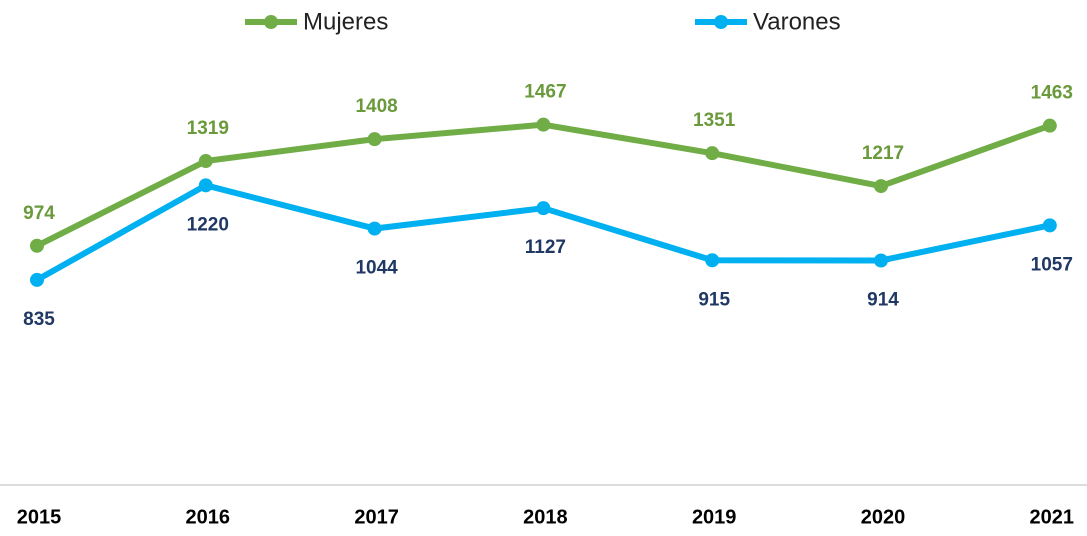 This screenshot has height=536, width=1087. I want to click on data-label: 1467, so click(545, 92).